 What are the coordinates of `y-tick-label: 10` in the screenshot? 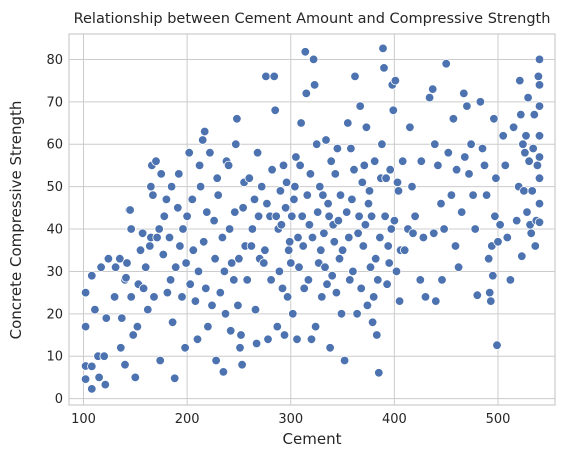 It's located at (54, 357).